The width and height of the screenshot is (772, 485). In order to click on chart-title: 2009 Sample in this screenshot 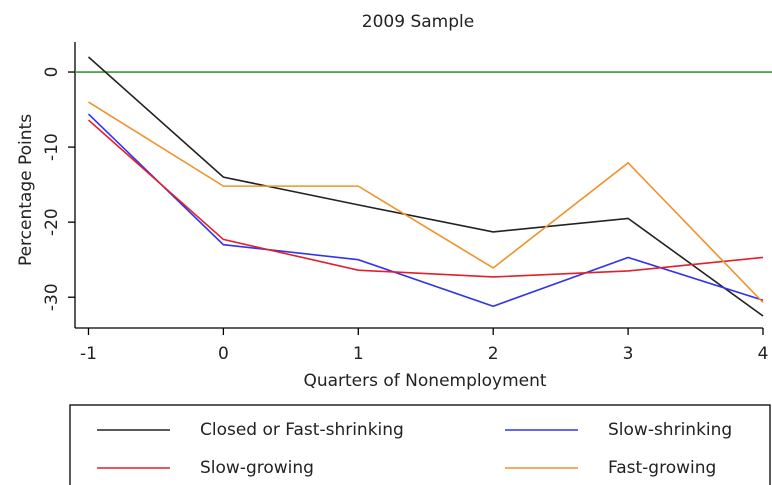, I will do `click(418, 22)`.